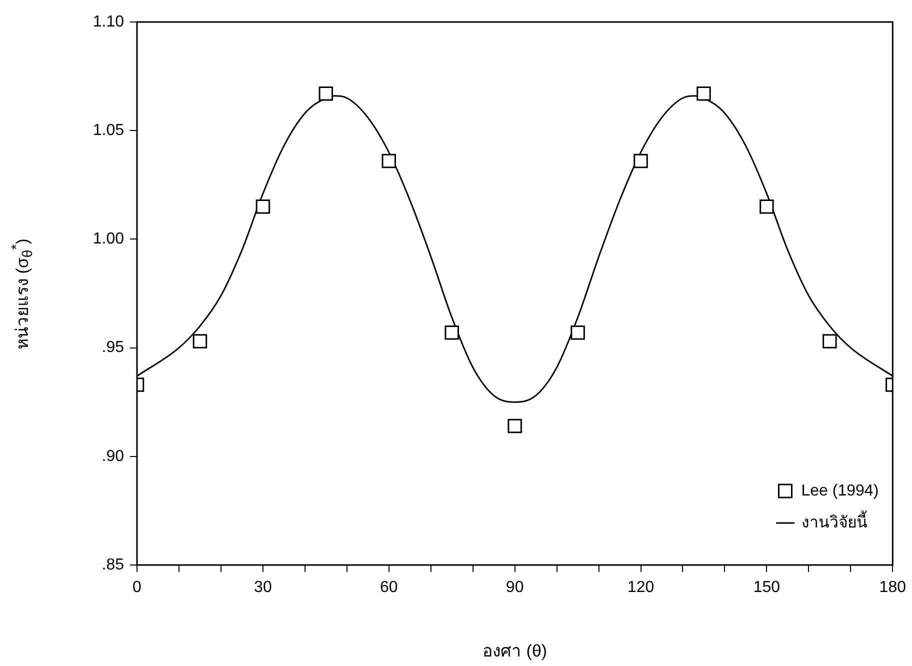 The image size is (912, 666). I want to click on x-tick-label: 150, so click(766, 587).